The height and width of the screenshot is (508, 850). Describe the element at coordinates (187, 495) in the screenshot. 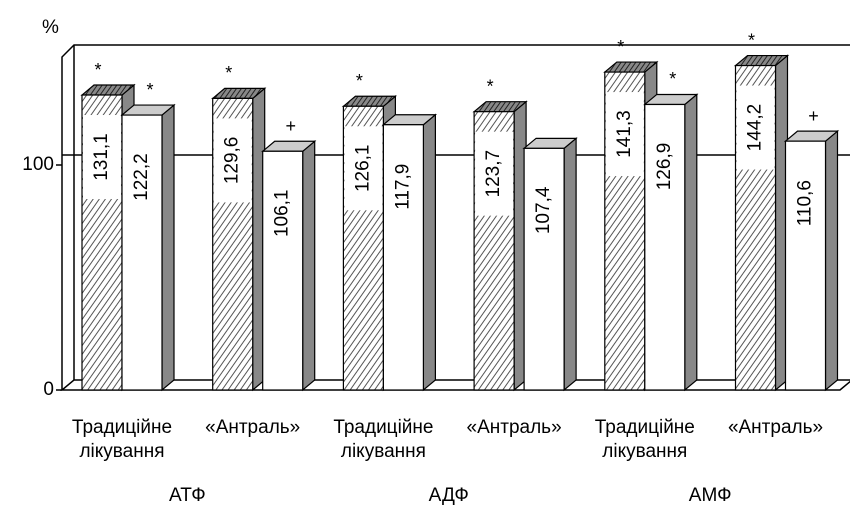

I see `group-label: АТФ` at that location.